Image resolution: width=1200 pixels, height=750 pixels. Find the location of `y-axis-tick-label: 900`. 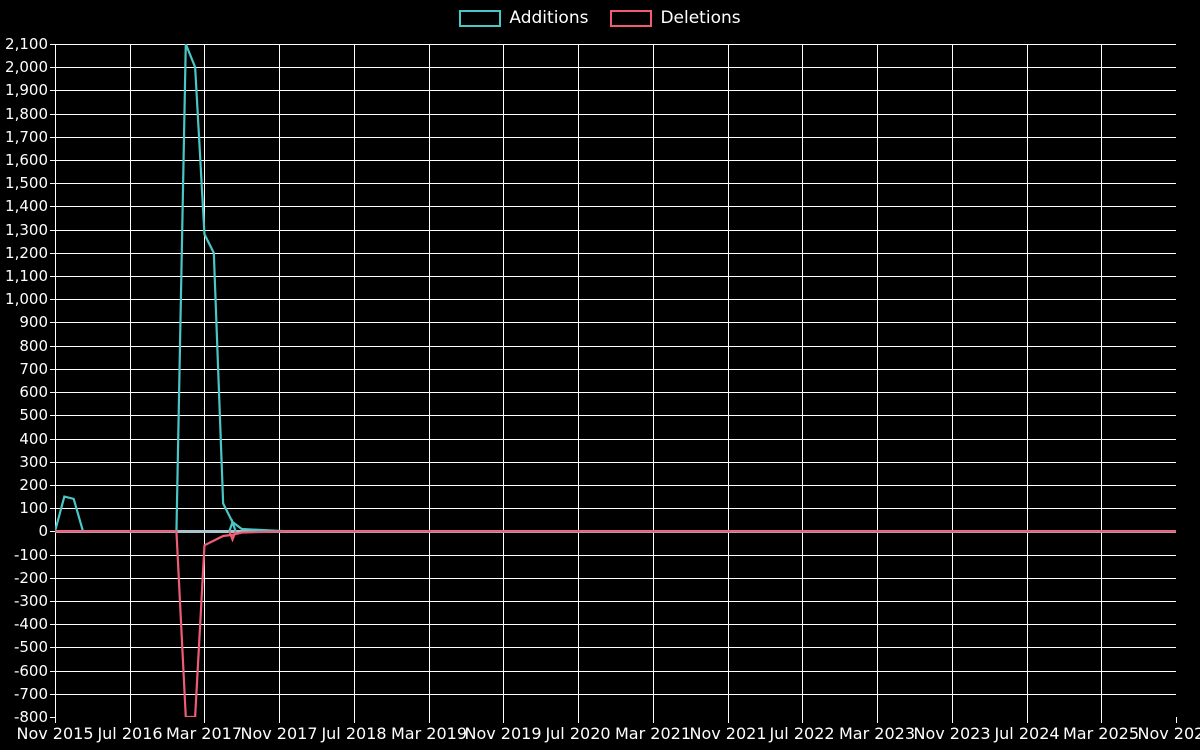

y-axis-tick-label: 900 is located at coordinates (33, 322).